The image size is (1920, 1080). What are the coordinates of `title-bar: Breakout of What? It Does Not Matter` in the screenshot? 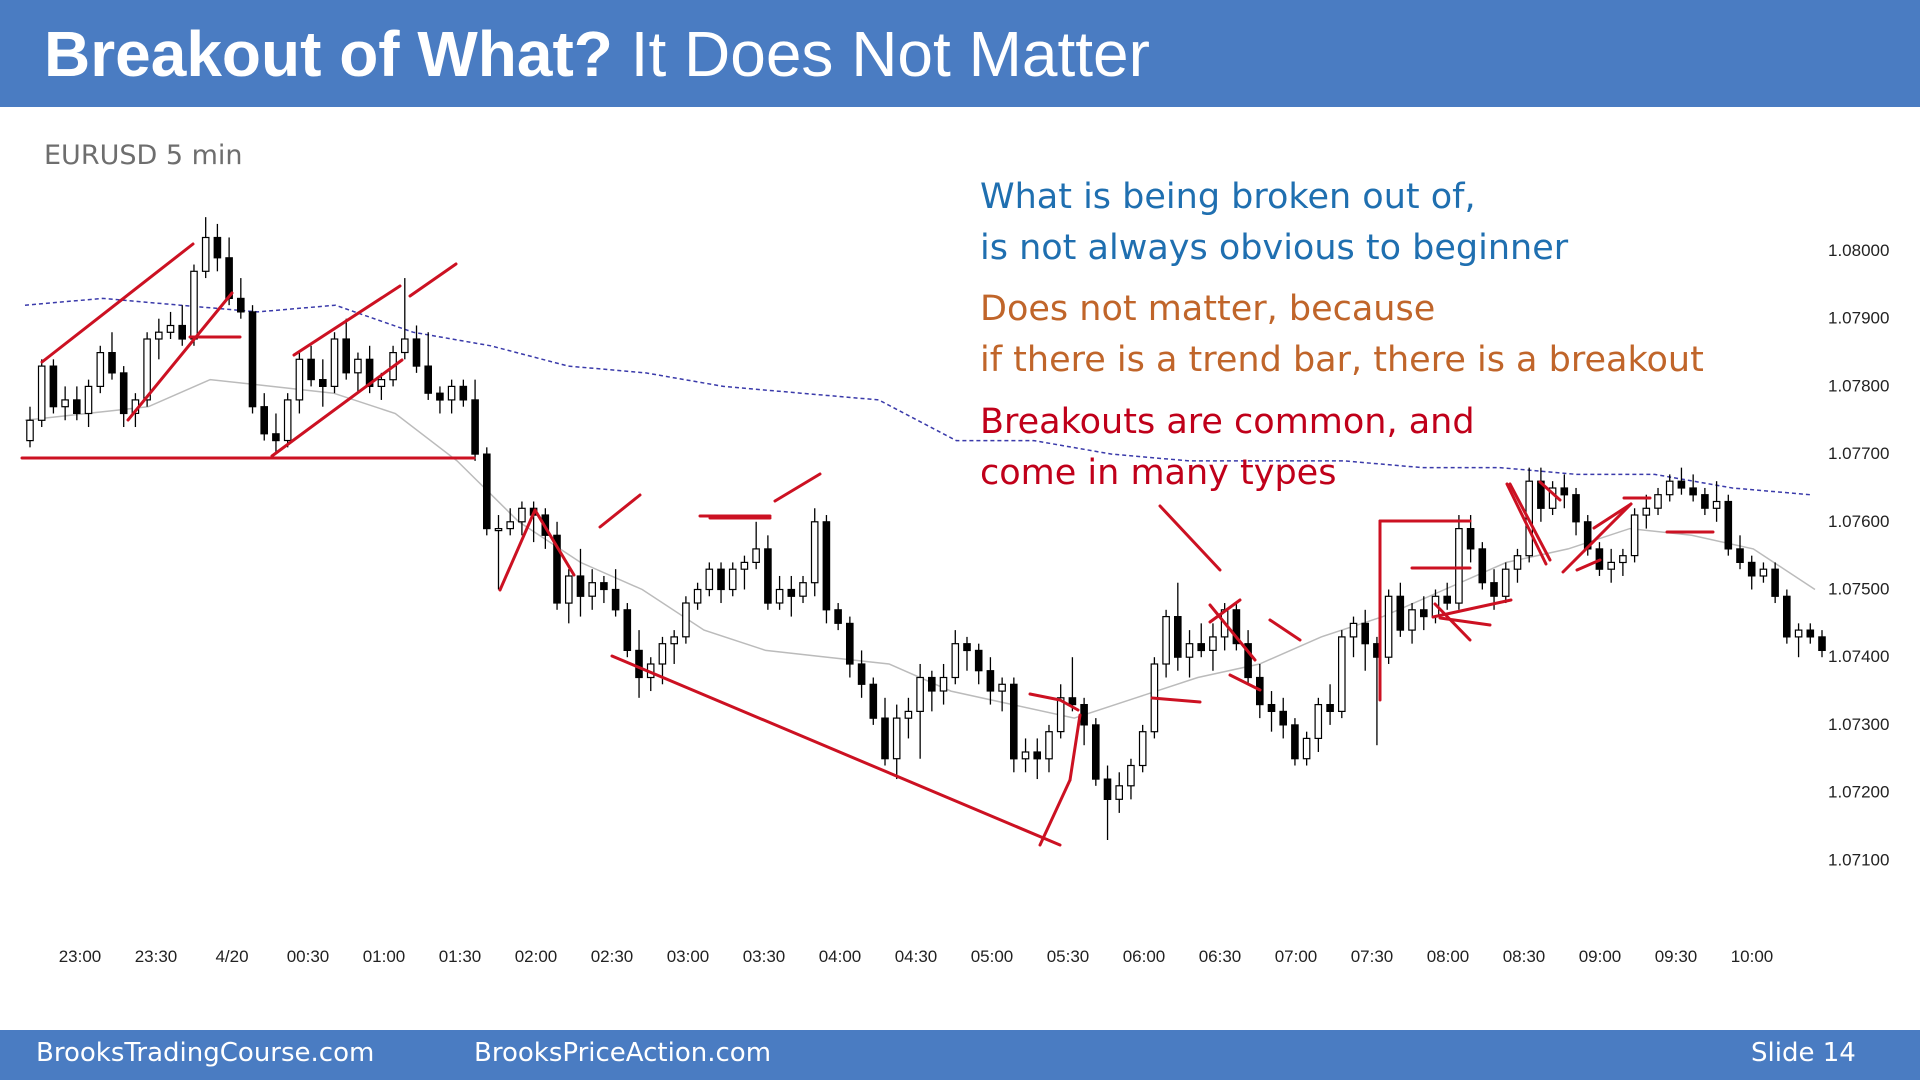 It's located at (960, 53).